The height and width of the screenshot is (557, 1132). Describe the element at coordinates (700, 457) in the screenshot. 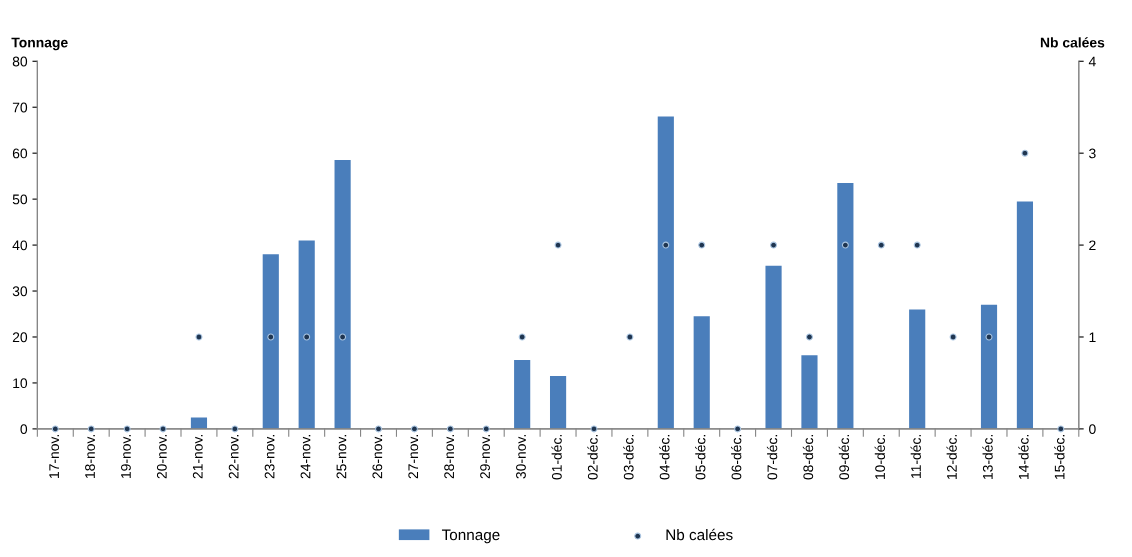

I see `x-tick-label: 05-déc.` at that location.